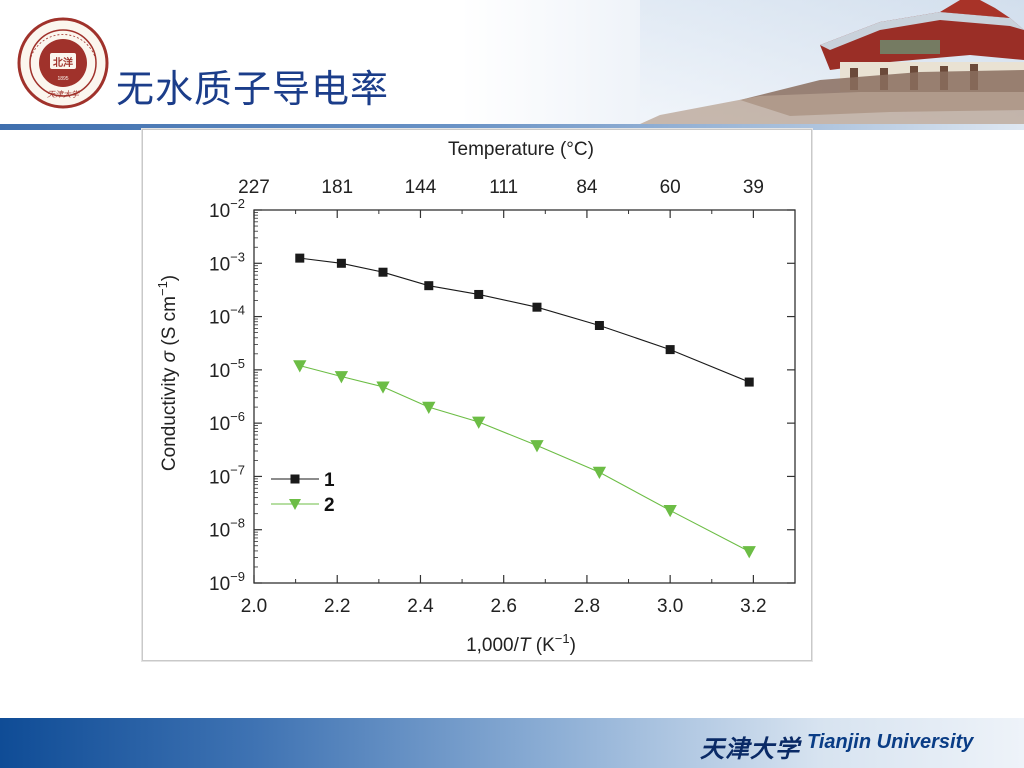 Image resolution: width=1024 pixels, height=768 pixels. What do you see at coordinates (329, 480) in the screenshot?
I see `legend-label-1: 1` at bounding box center [329, 480].